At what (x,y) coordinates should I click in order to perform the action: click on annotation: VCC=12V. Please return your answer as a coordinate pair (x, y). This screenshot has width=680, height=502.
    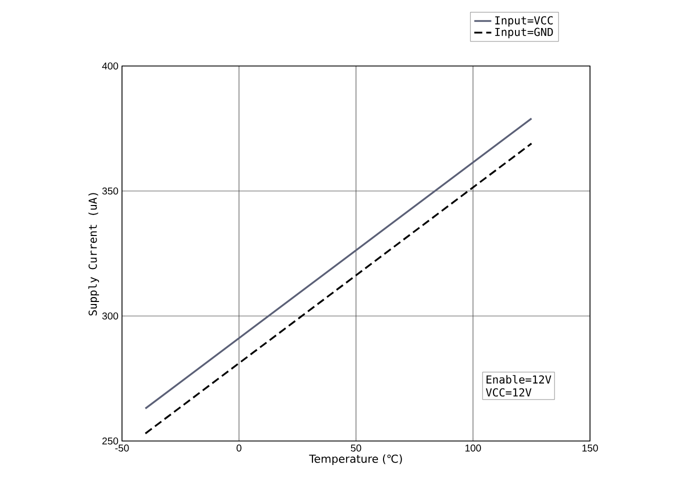
    Looking at the image, I should click on (509, 392).